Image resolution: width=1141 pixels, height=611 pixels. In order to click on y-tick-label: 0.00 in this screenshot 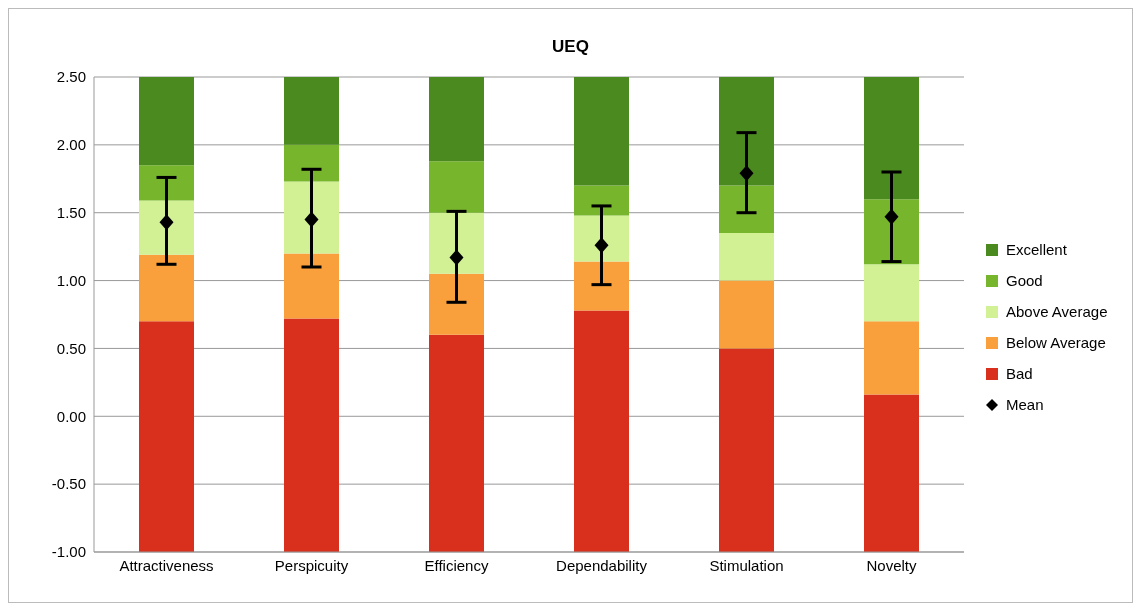, I will do `click(71, 416)`.